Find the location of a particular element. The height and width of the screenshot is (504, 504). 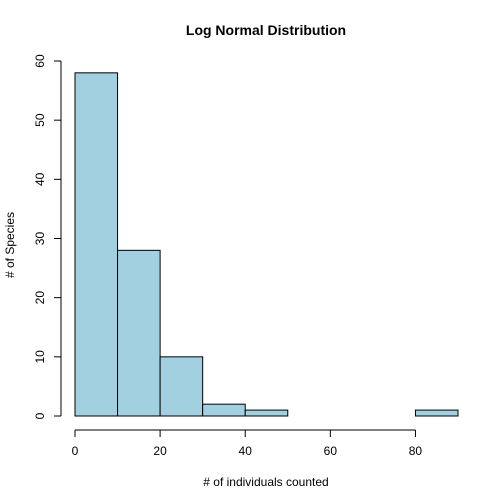

x-tick-label: 60 is located at coordinates (331, 451).